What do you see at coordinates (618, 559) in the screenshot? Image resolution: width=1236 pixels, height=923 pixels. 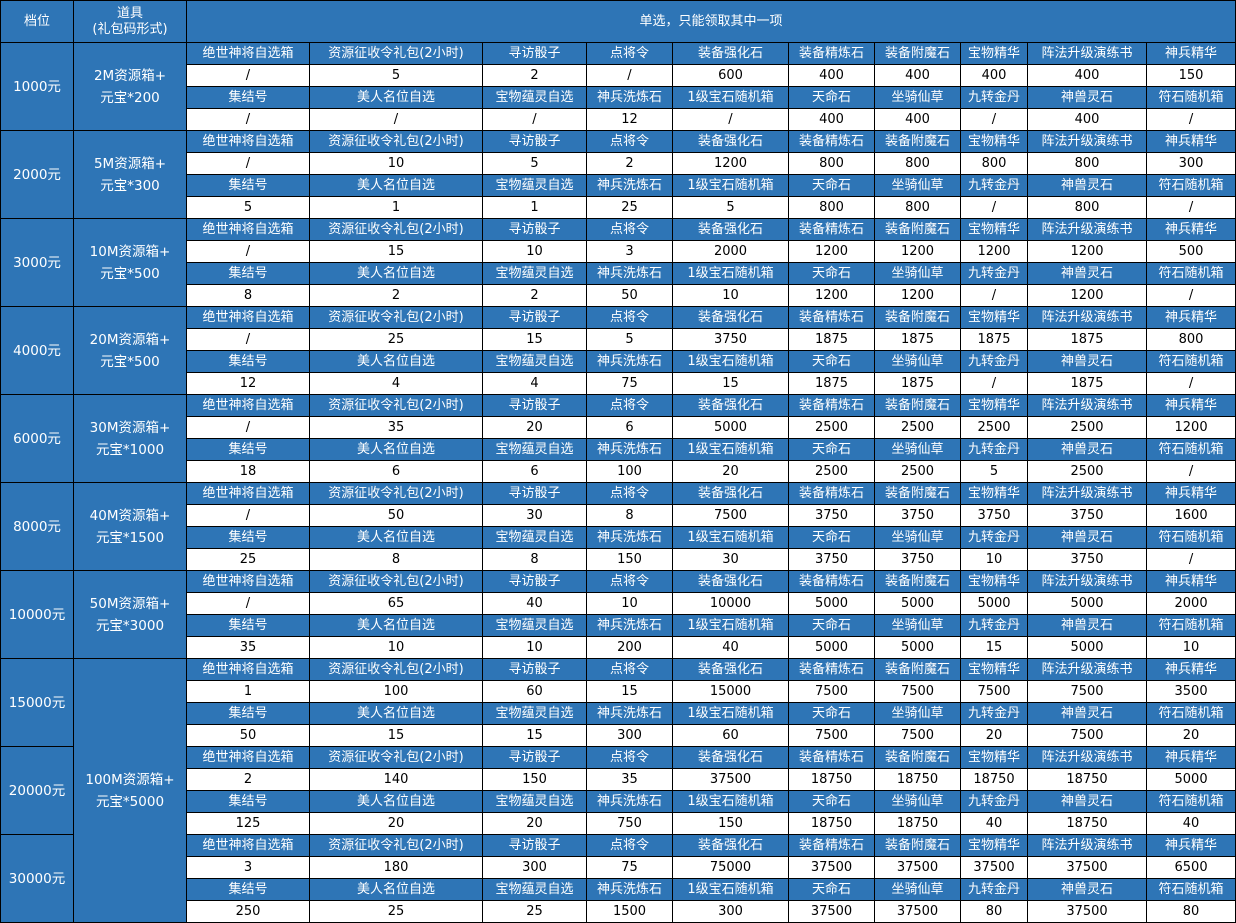 I see `item-value-row: 25 8 8 150 30 3750 3750 10 3750/` at bounding box center [618, 559].